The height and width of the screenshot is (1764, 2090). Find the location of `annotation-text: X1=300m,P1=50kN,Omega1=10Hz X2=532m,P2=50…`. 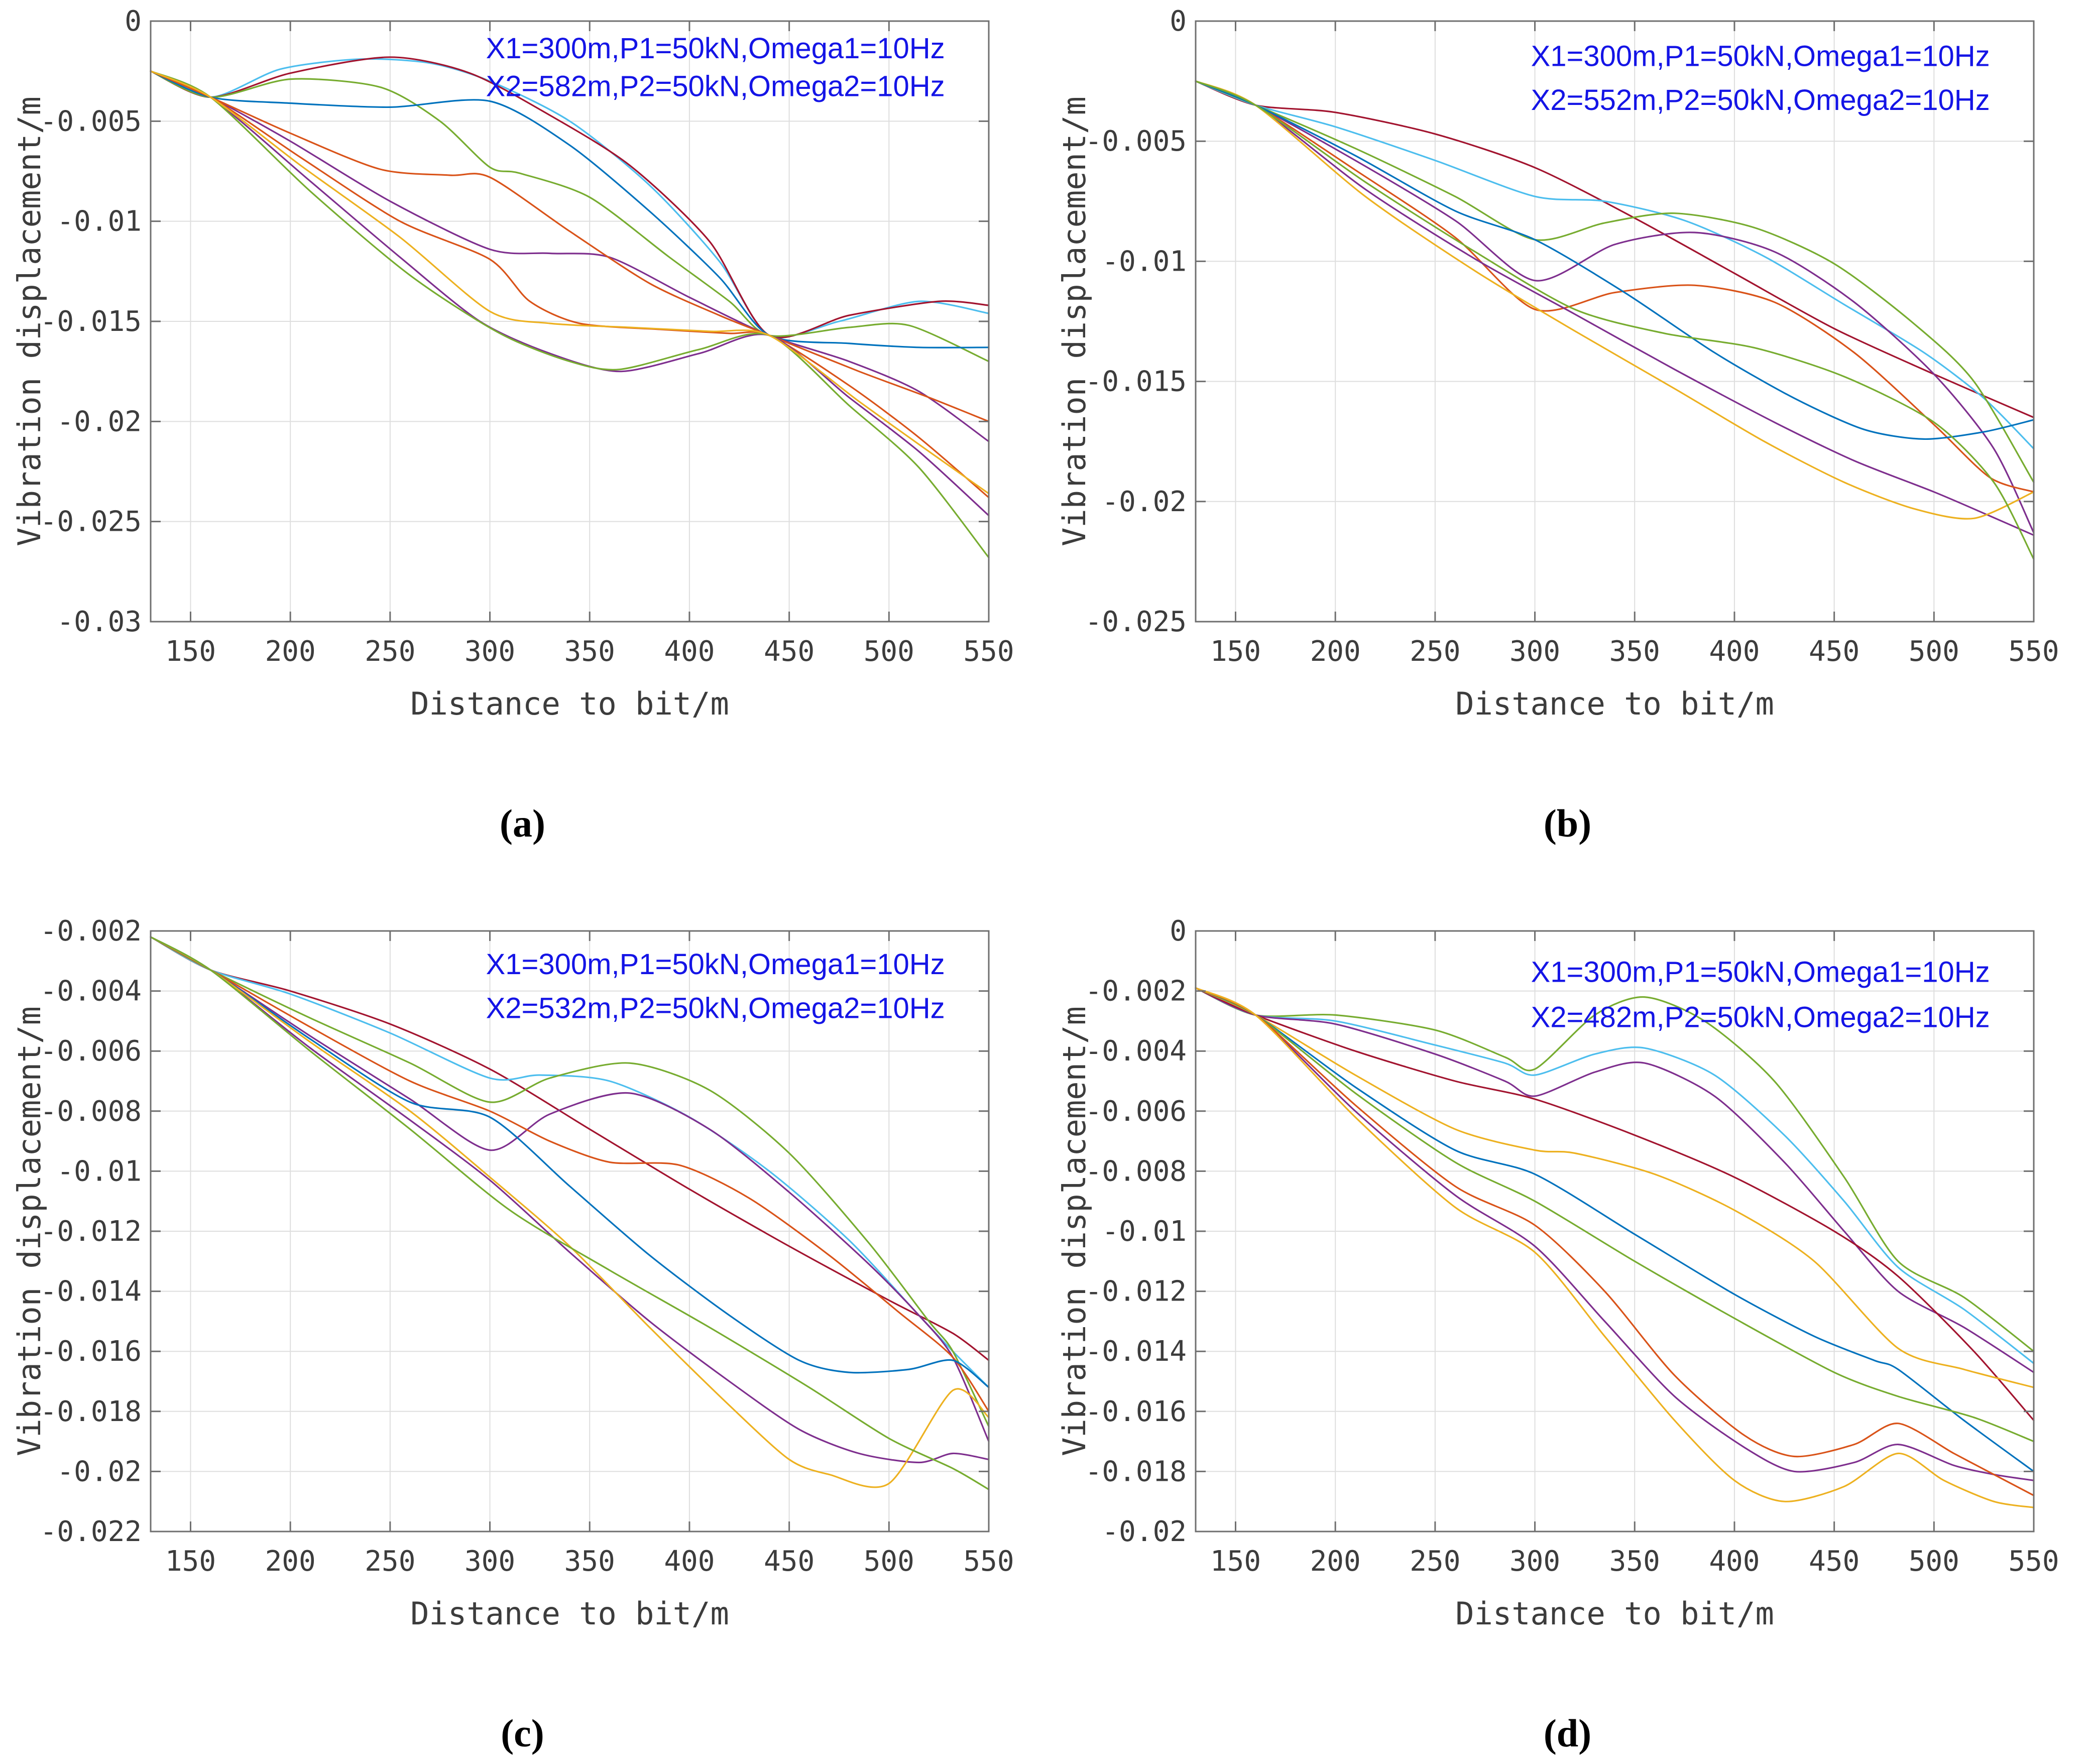

annotation-text: X1=300m,P1=50kN,Omega1=10Hz X2=532m,P2=50… is located at coordinates (715, 986).